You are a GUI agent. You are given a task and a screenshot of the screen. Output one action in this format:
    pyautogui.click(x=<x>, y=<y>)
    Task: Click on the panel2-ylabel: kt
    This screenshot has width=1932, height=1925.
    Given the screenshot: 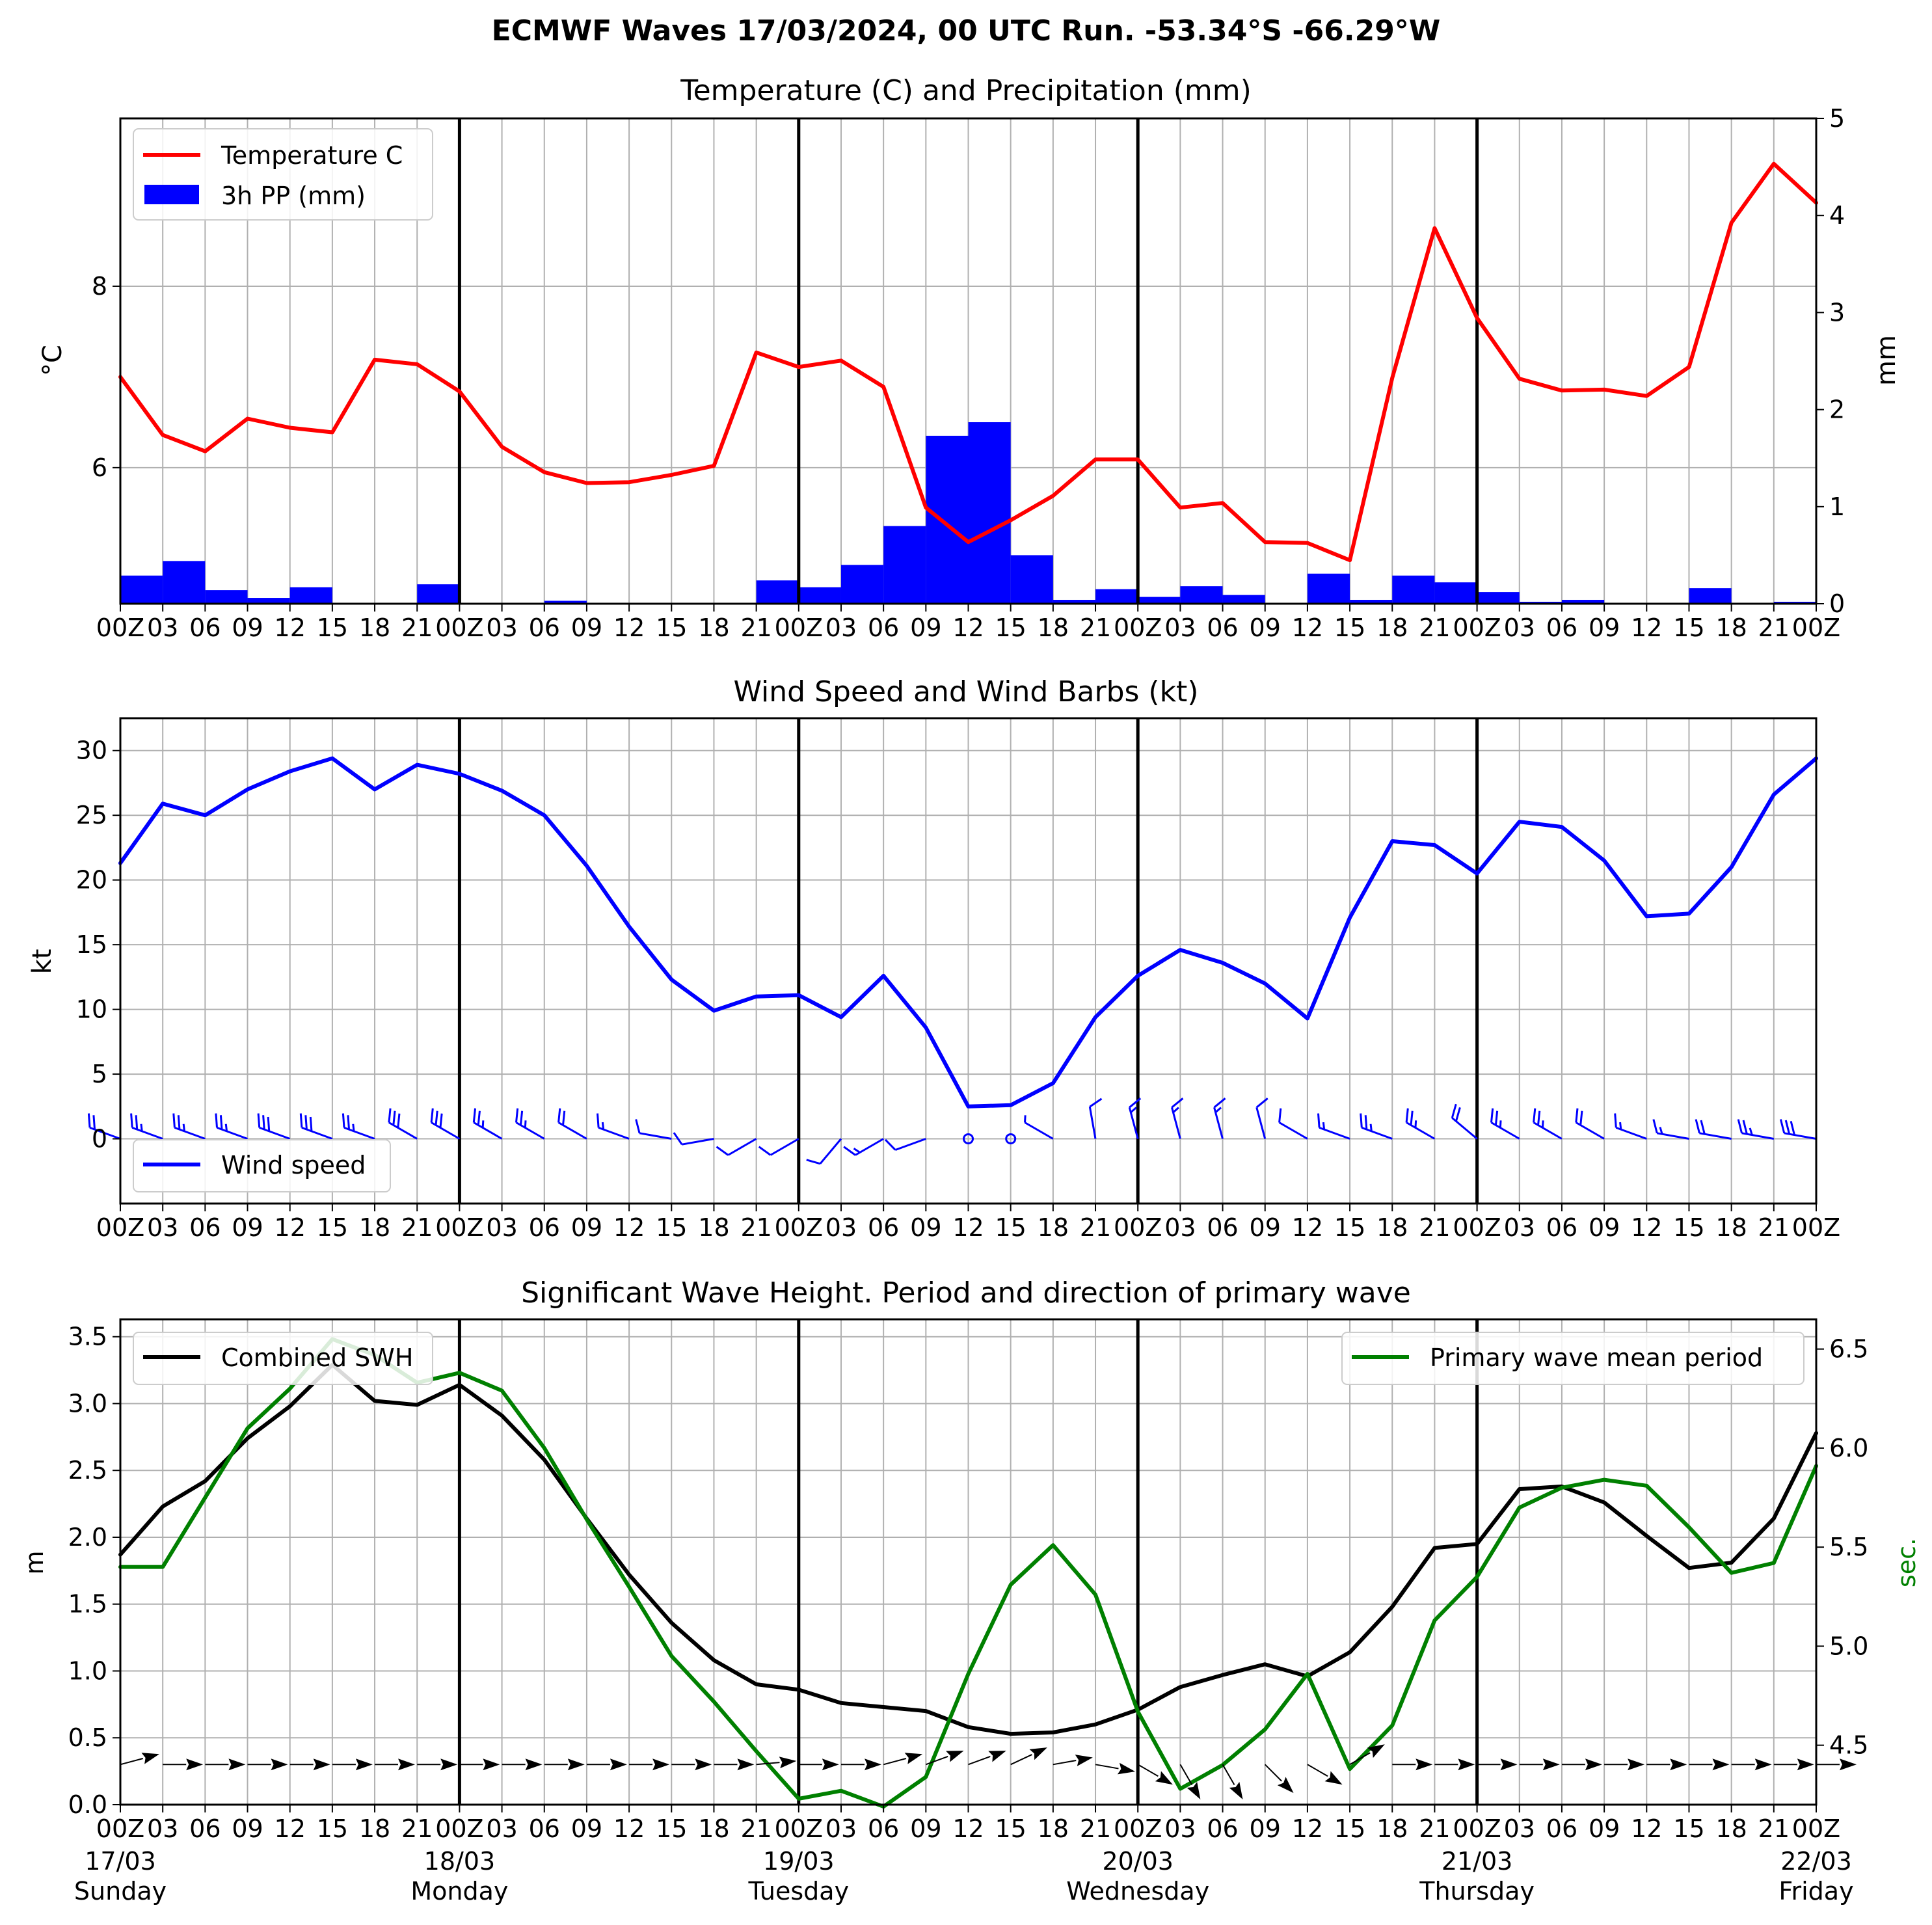 What is the action you would take?
    pyautogui.click(x=42, y=962)
    